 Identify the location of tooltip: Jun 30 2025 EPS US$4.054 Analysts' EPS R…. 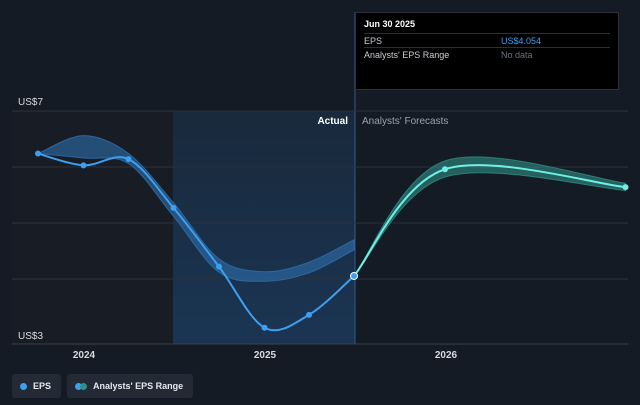
(487, 51).